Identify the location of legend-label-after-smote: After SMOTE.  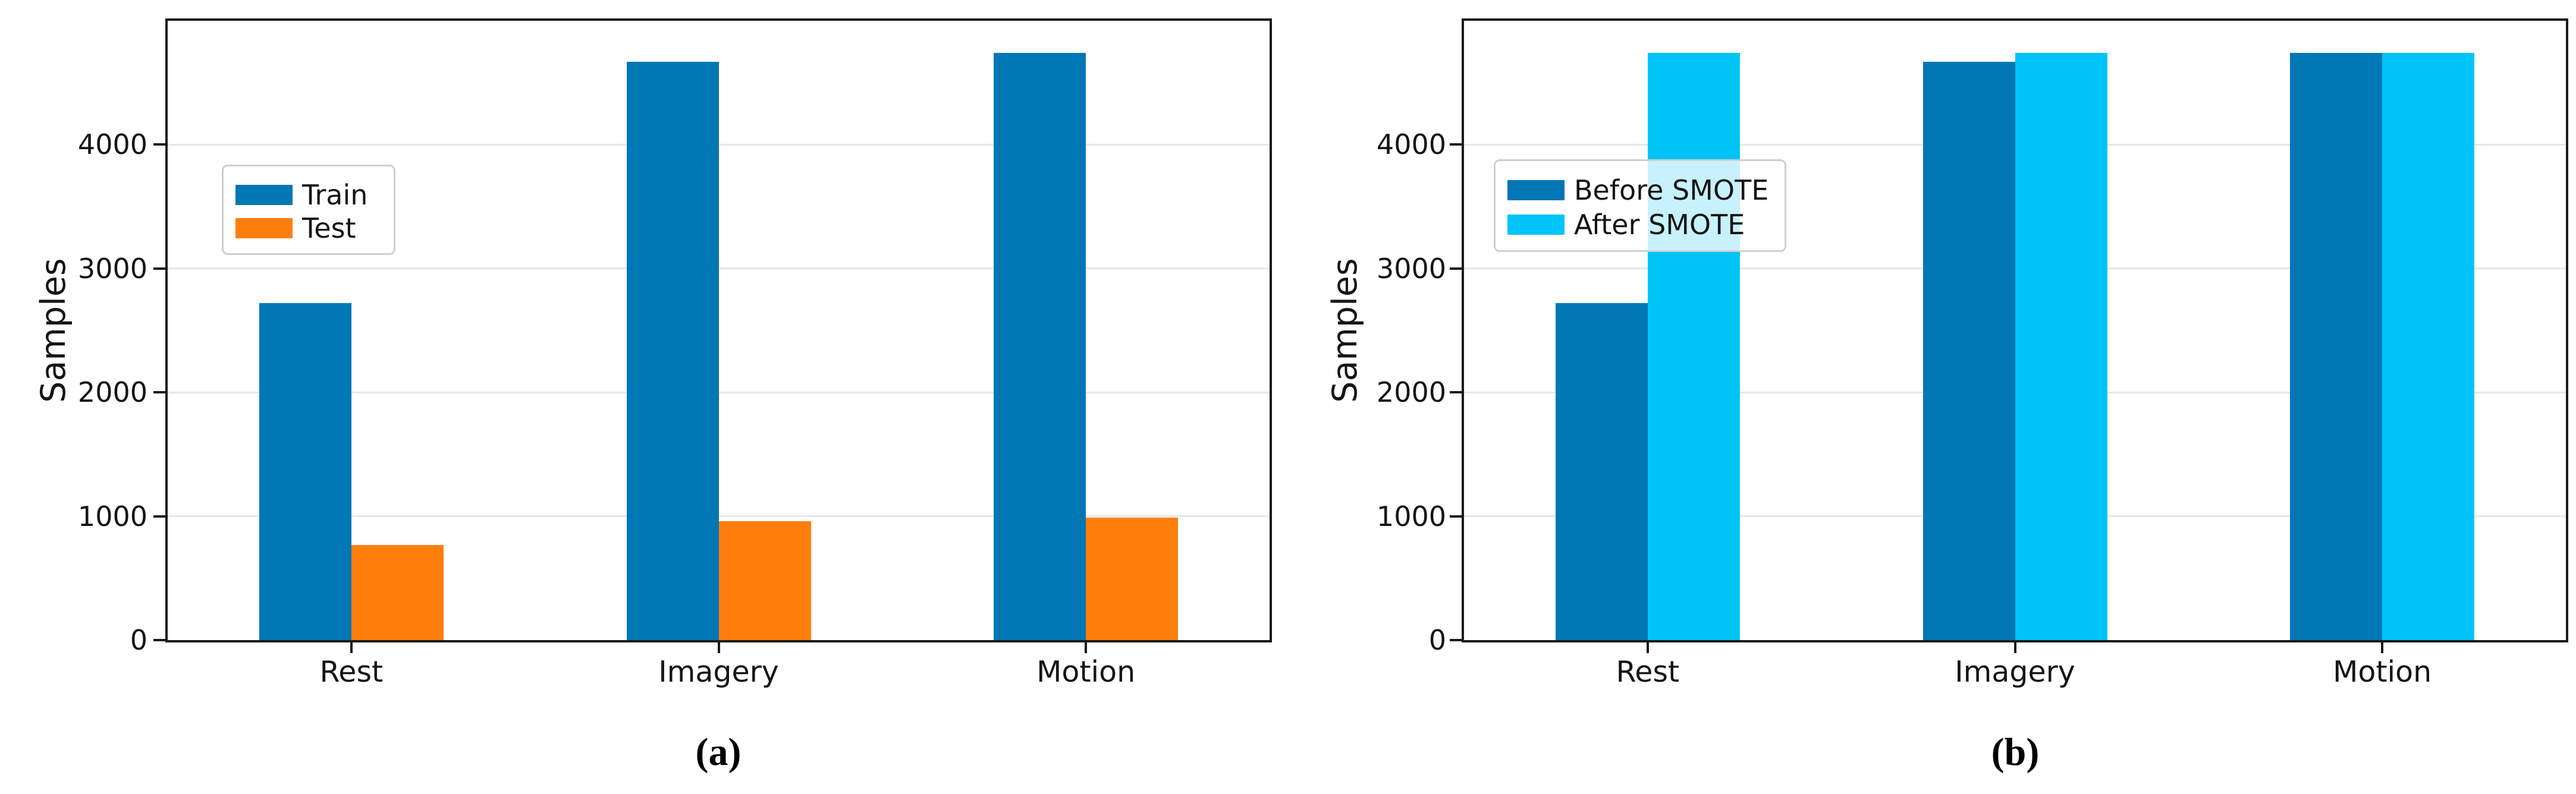
(1659, 225).